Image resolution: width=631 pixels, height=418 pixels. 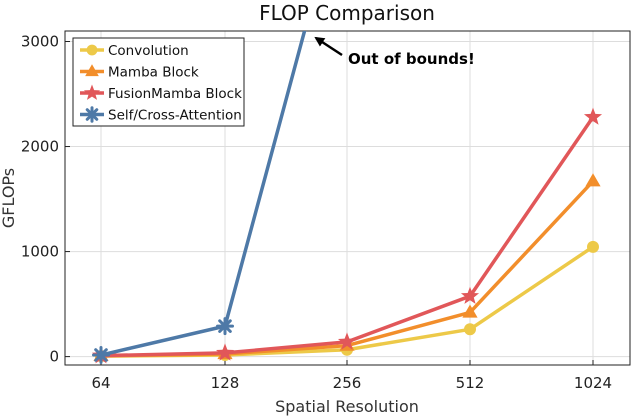 I want to click on y-axis-ticks: 0 1000 2000 3000, so click(x=45, y=199).